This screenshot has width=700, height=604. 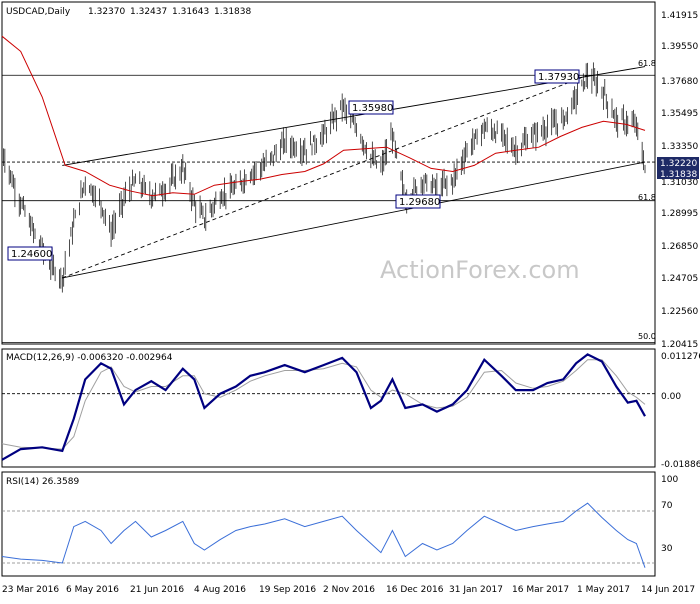 What do you see at coordinates (679, 114) in the screenshot?
I see `price-ytick: 1.35495` at bounding box center [679, 114].